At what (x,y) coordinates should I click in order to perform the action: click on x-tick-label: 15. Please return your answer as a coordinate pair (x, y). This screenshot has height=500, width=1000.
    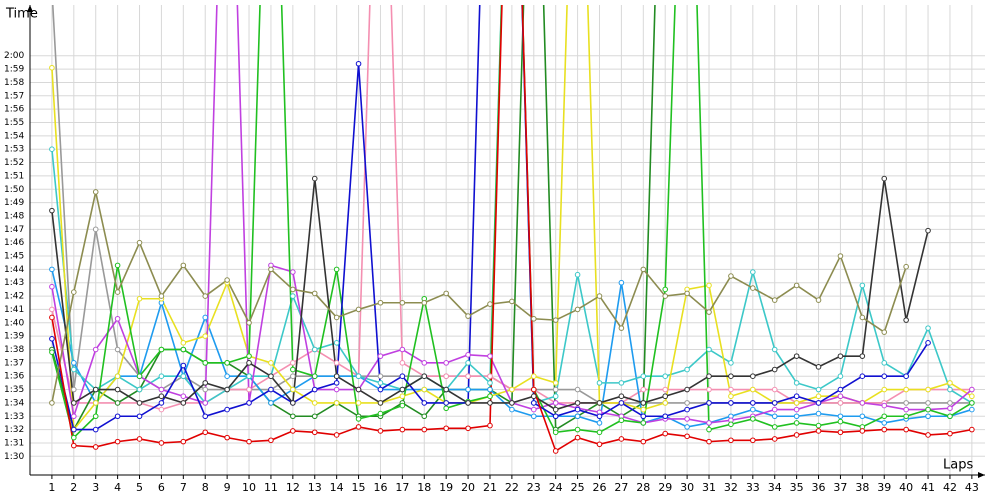
    Looking at the image, I should click on (359, 487).